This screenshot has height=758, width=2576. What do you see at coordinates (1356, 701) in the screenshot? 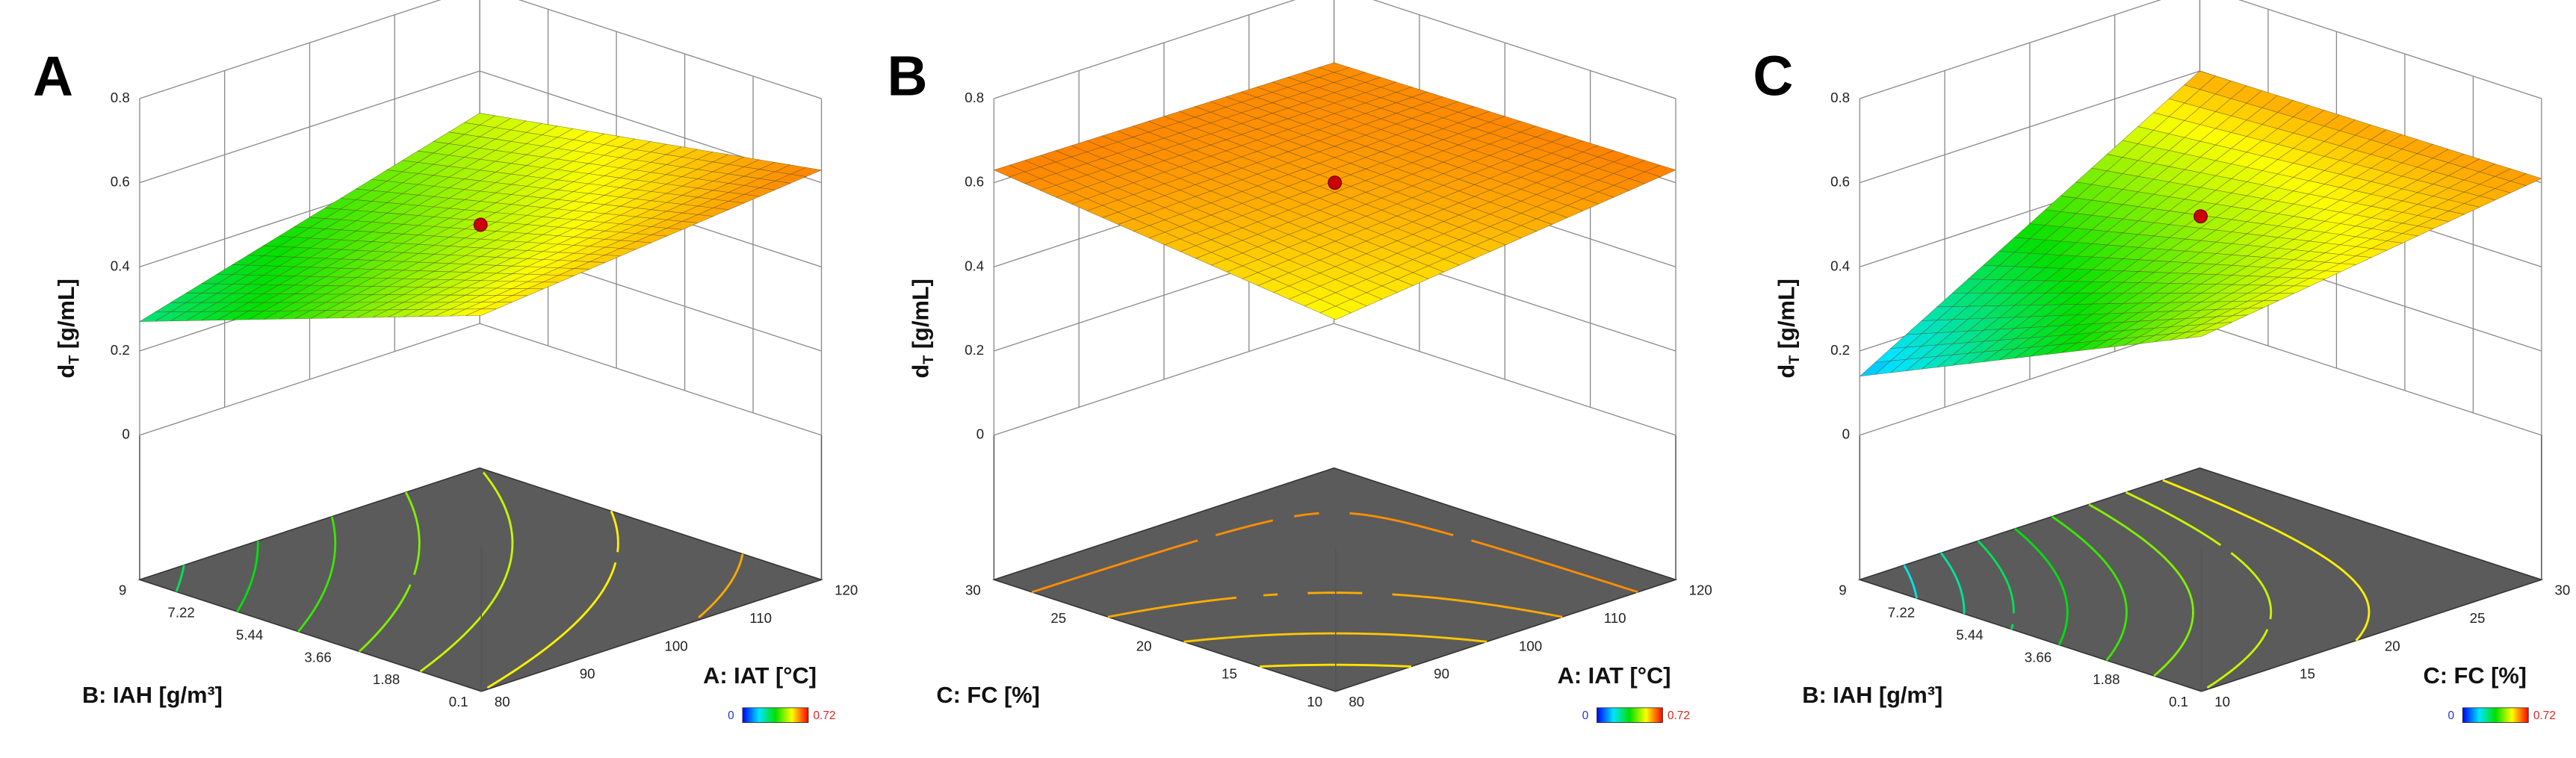
I see `x-tick-label: 80` at bounding box center [1356, 701].